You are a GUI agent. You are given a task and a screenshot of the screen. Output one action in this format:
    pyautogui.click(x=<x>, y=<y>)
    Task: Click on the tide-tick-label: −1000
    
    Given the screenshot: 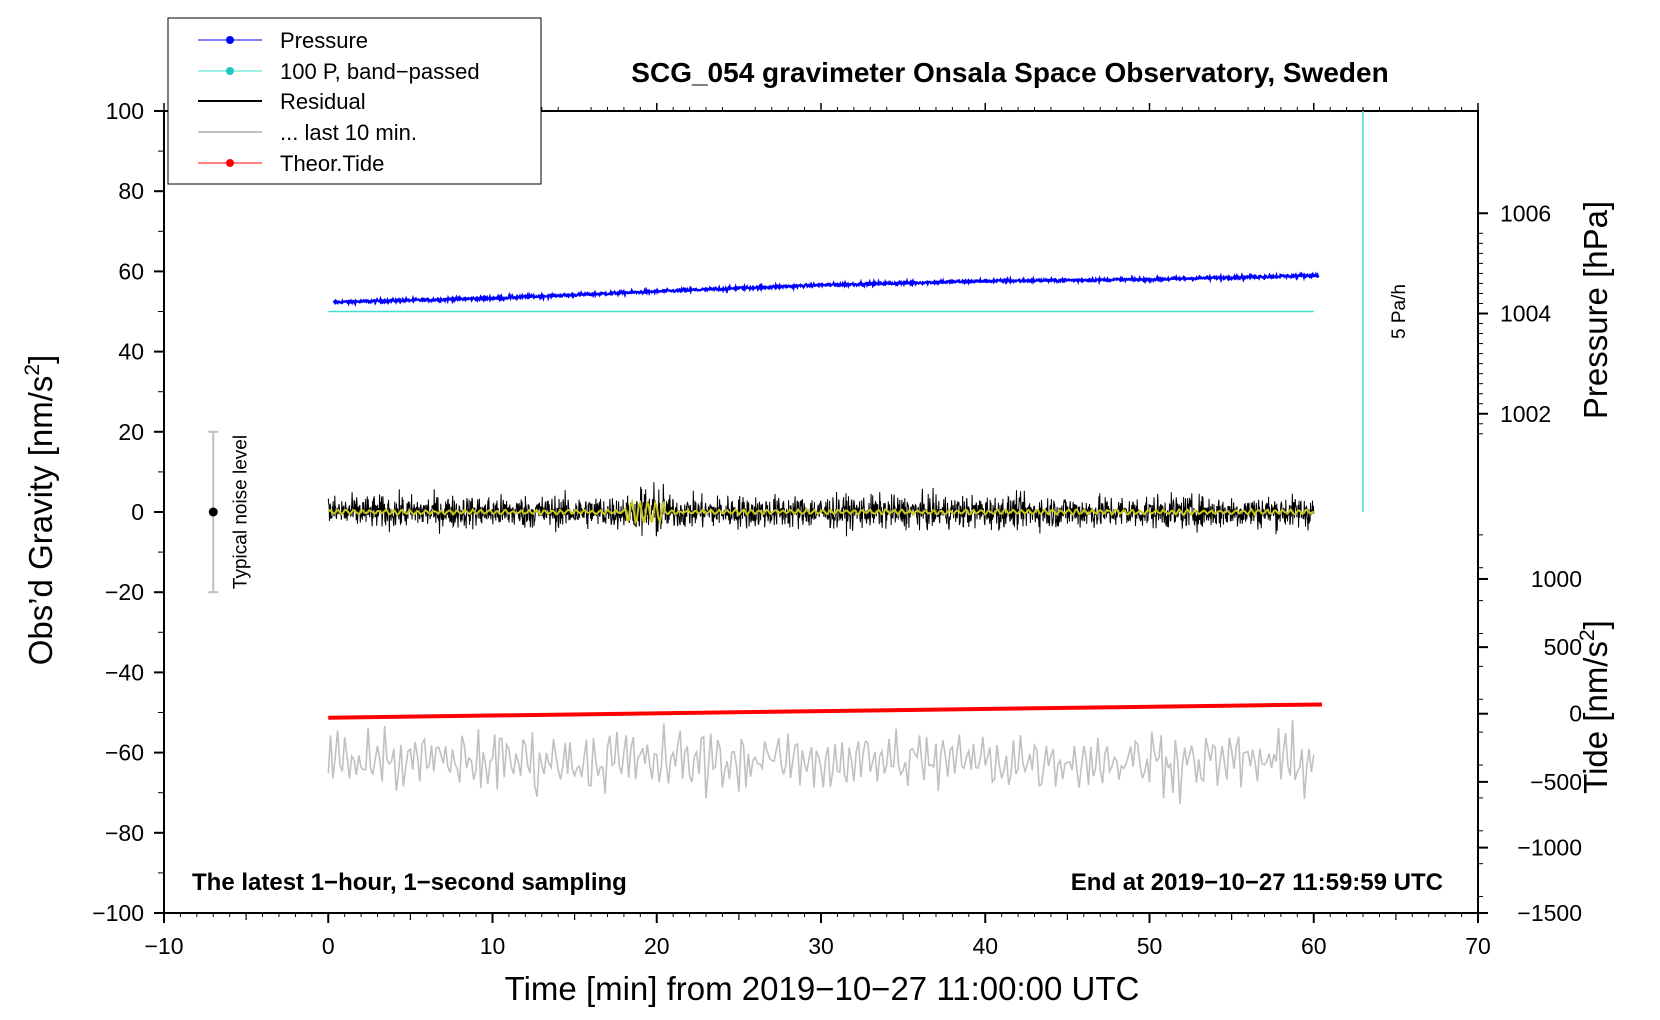 What is the action you would take?
    pyautogui.click(x=1549, y=848)
    